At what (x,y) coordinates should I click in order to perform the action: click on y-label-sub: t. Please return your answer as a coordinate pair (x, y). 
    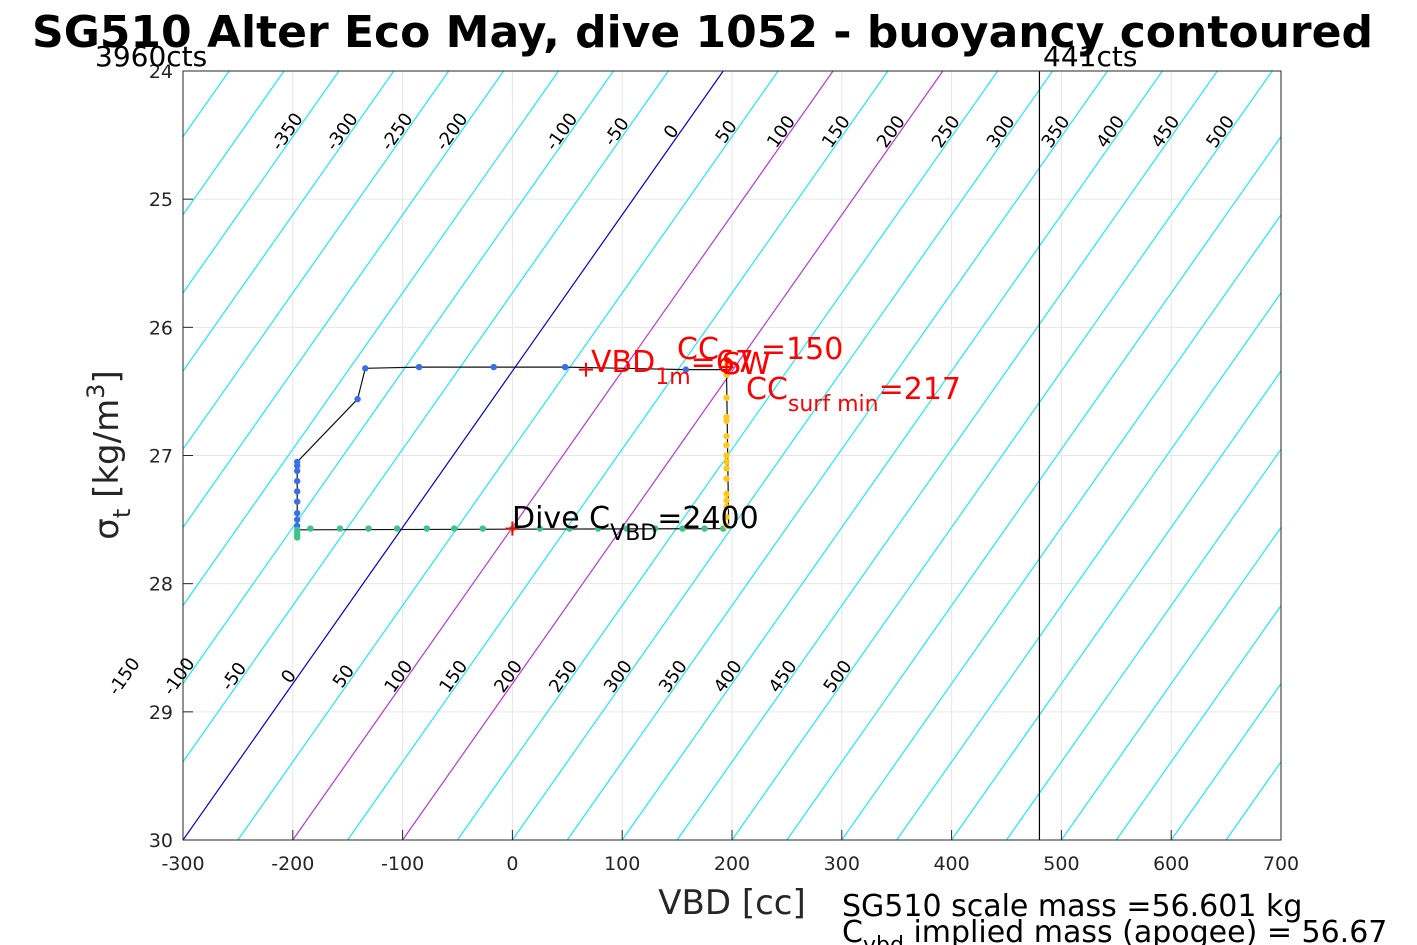
    Looking at the image, I should click on (122, 513).